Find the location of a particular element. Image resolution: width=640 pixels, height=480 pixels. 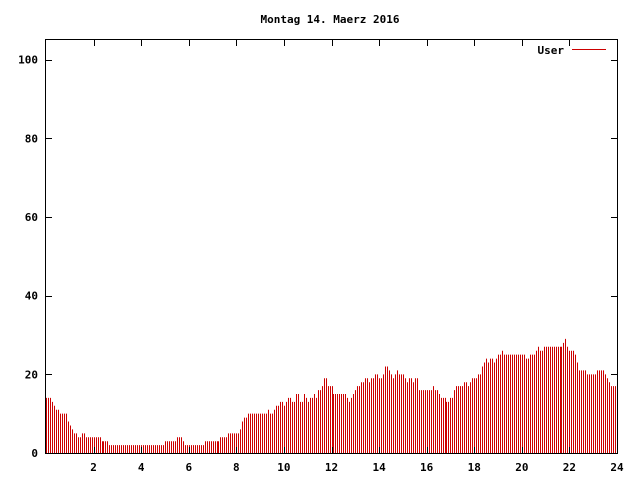

y-tick-labels: 0 20 40 60 80 100 is located at coordinates (28, 257).